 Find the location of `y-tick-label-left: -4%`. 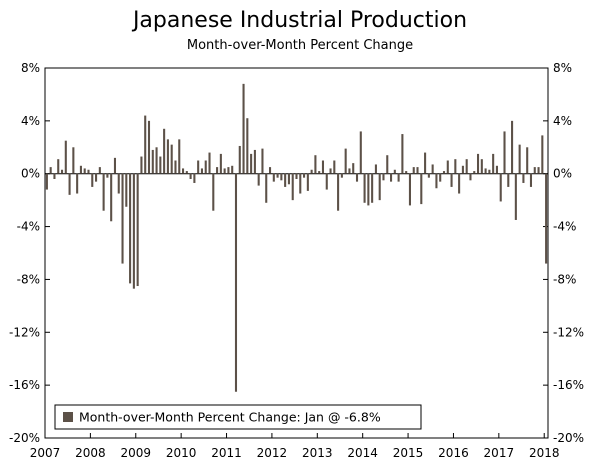

y-tick-label-left: -4% is located at coordinates (28, 227).